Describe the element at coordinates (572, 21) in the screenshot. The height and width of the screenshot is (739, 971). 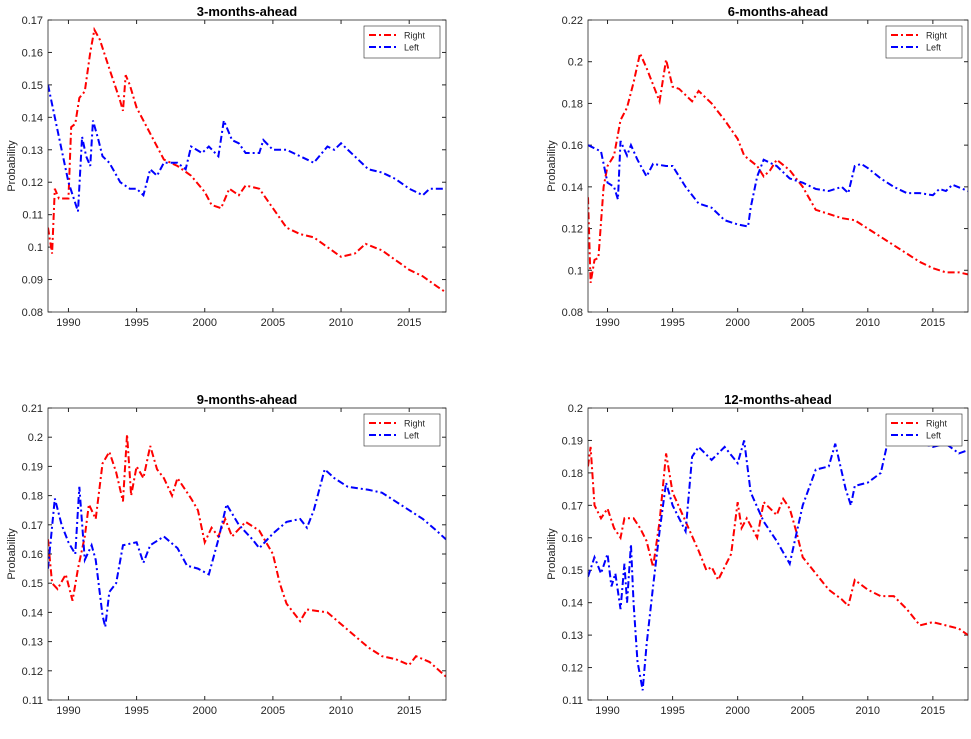
I see `y-tick-label: 0.22` at that location.